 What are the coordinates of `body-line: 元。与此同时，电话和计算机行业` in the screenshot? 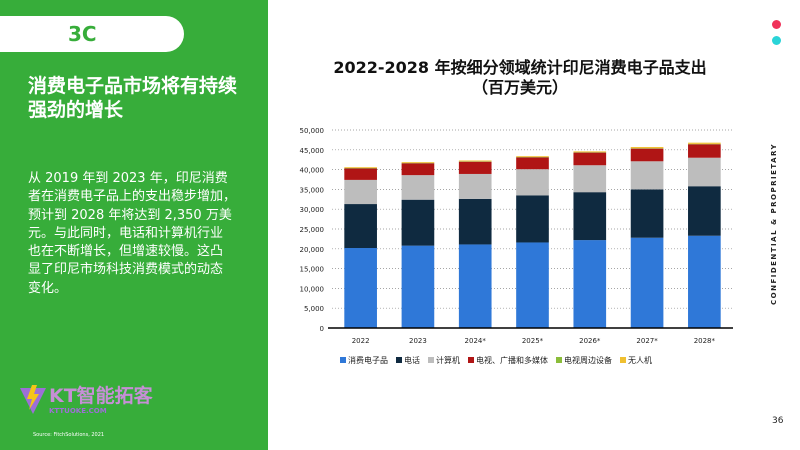 It's located at (126, 233).